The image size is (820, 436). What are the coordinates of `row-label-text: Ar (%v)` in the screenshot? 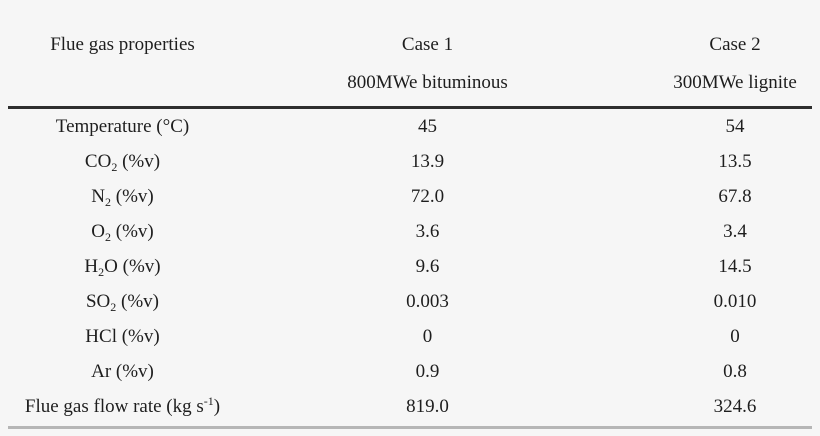 It's located at (122, 371).